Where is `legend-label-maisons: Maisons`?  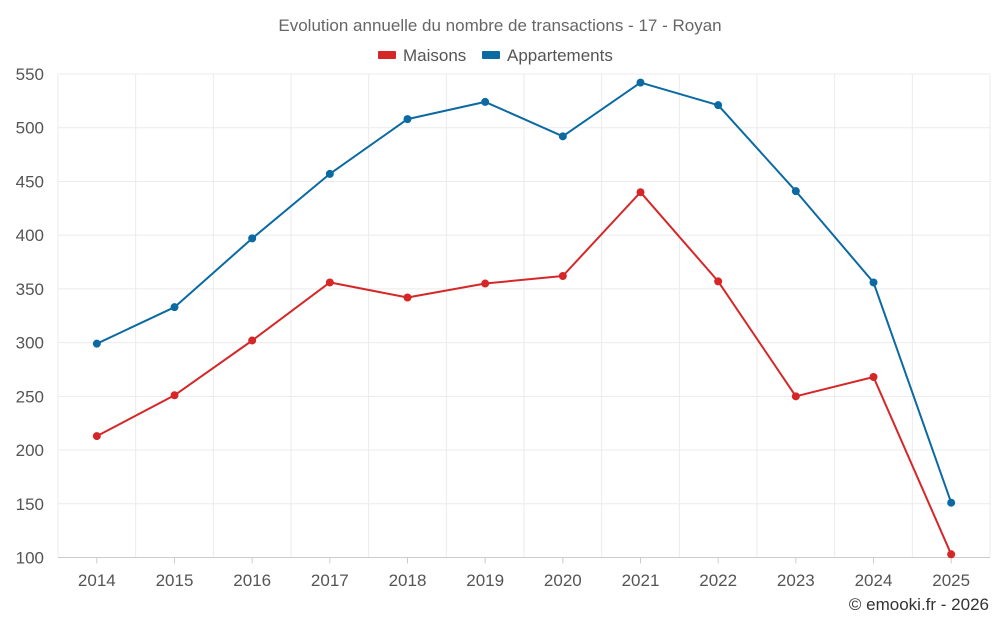
legend-label-maisons: Maisons is located at coordinates (434, 55).